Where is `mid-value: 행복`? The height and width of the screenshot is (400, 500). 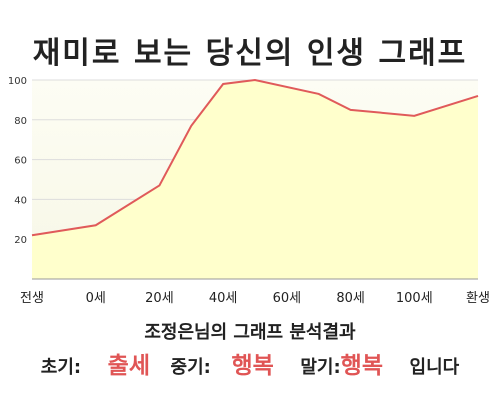
mid-value: 행복 is located at coordinates (252, 366).